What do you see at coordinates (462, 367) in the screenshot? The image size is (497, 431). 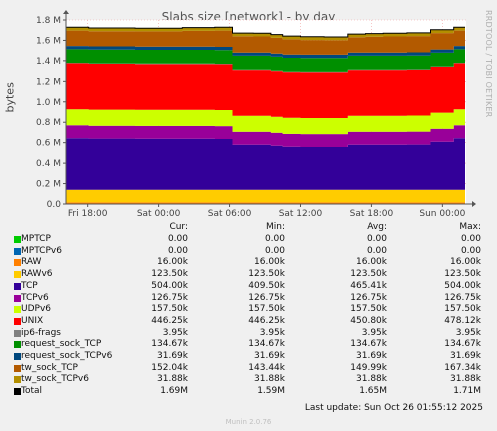 I see `legend-max-value: 167.34k` at bounding box center [462, 367].